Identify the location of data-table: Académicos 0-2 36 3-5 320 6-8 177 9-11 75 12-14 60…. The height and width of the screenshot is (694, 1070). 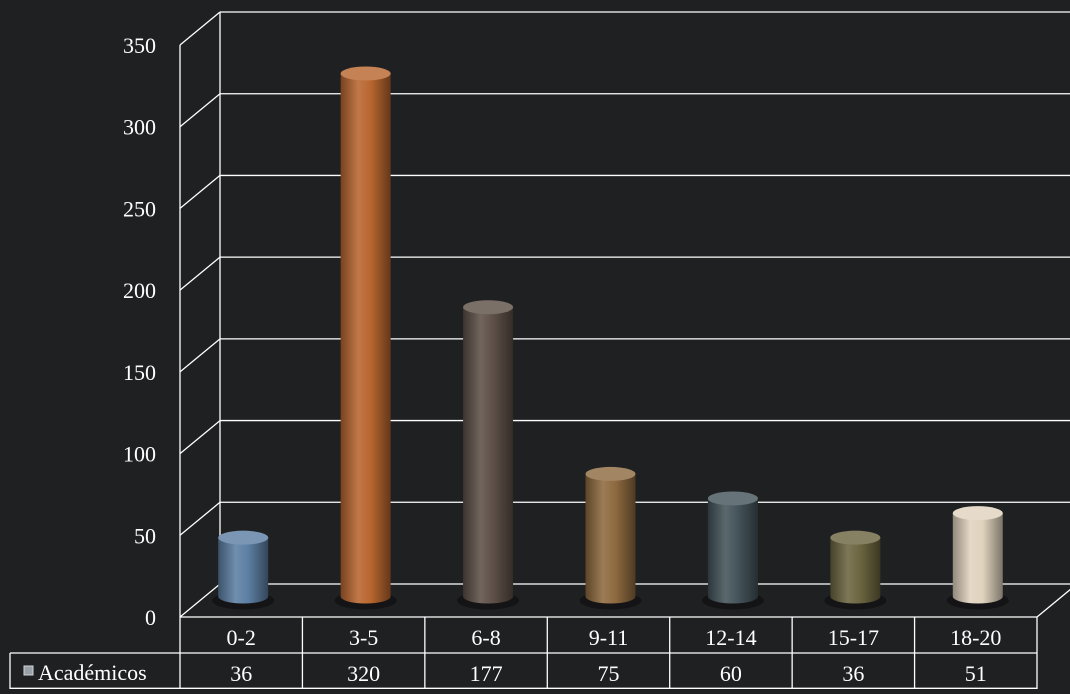
(523, 652).